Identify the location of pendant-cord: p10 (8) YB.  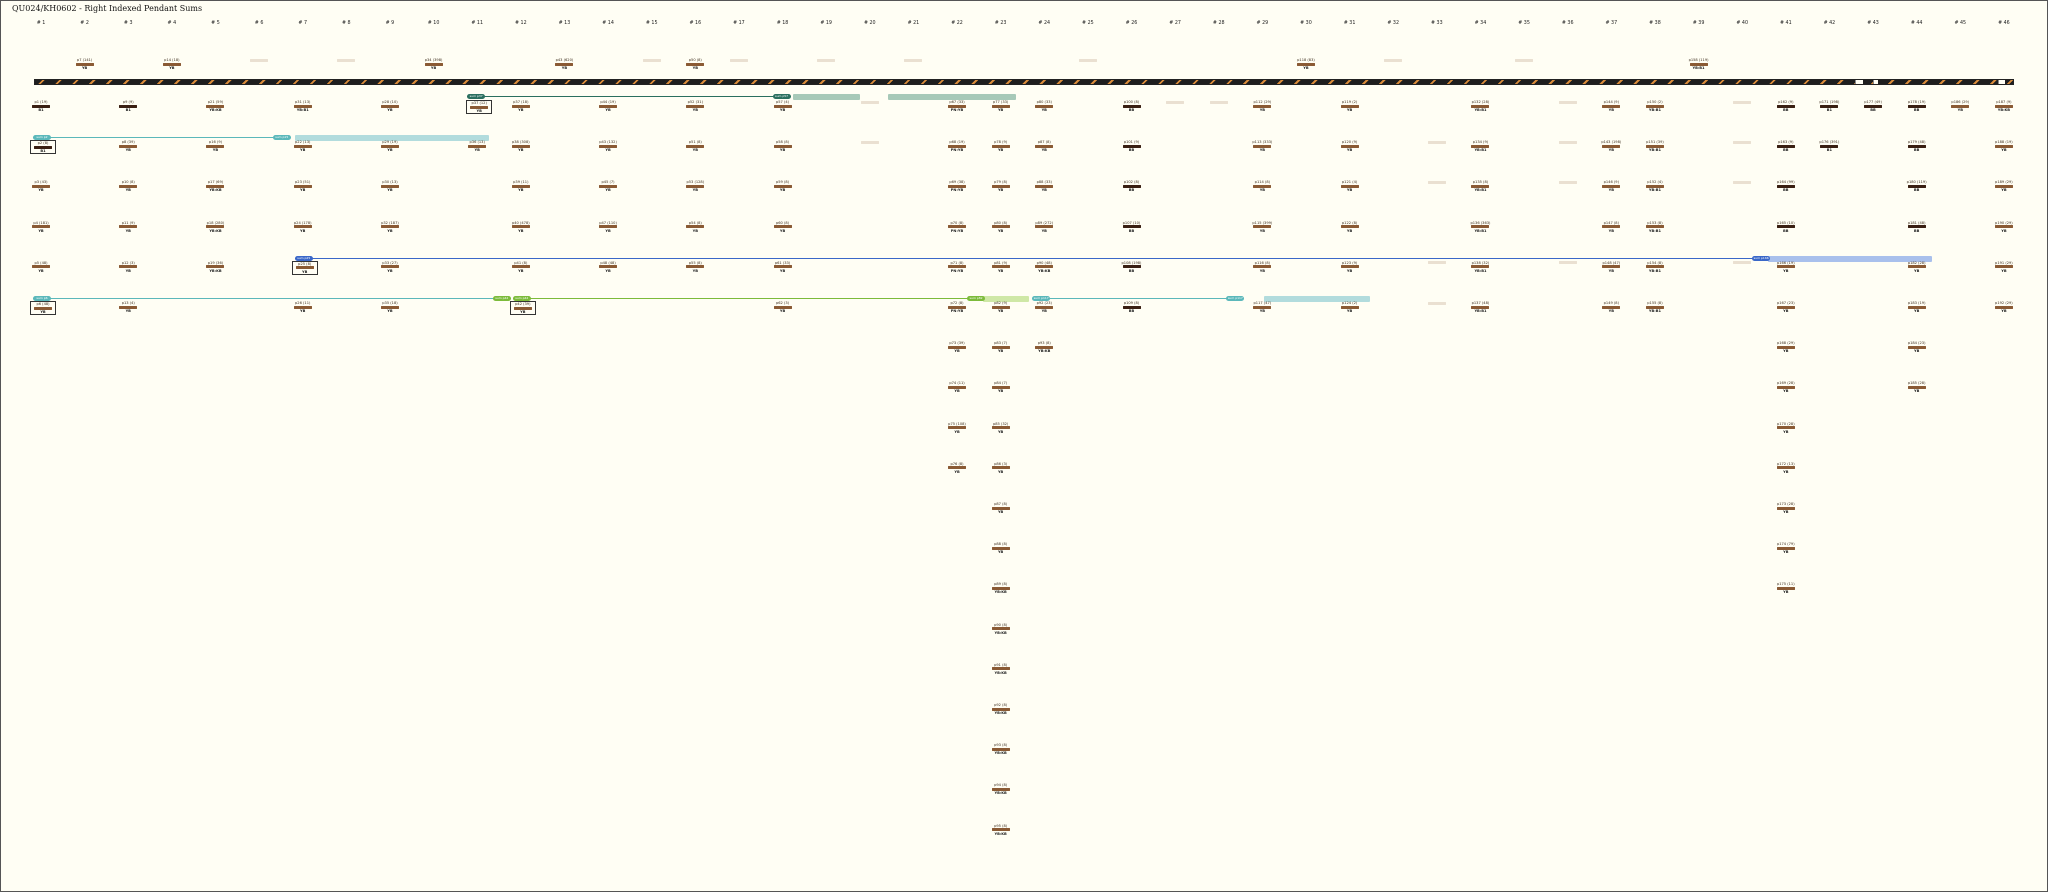
(128, 186).